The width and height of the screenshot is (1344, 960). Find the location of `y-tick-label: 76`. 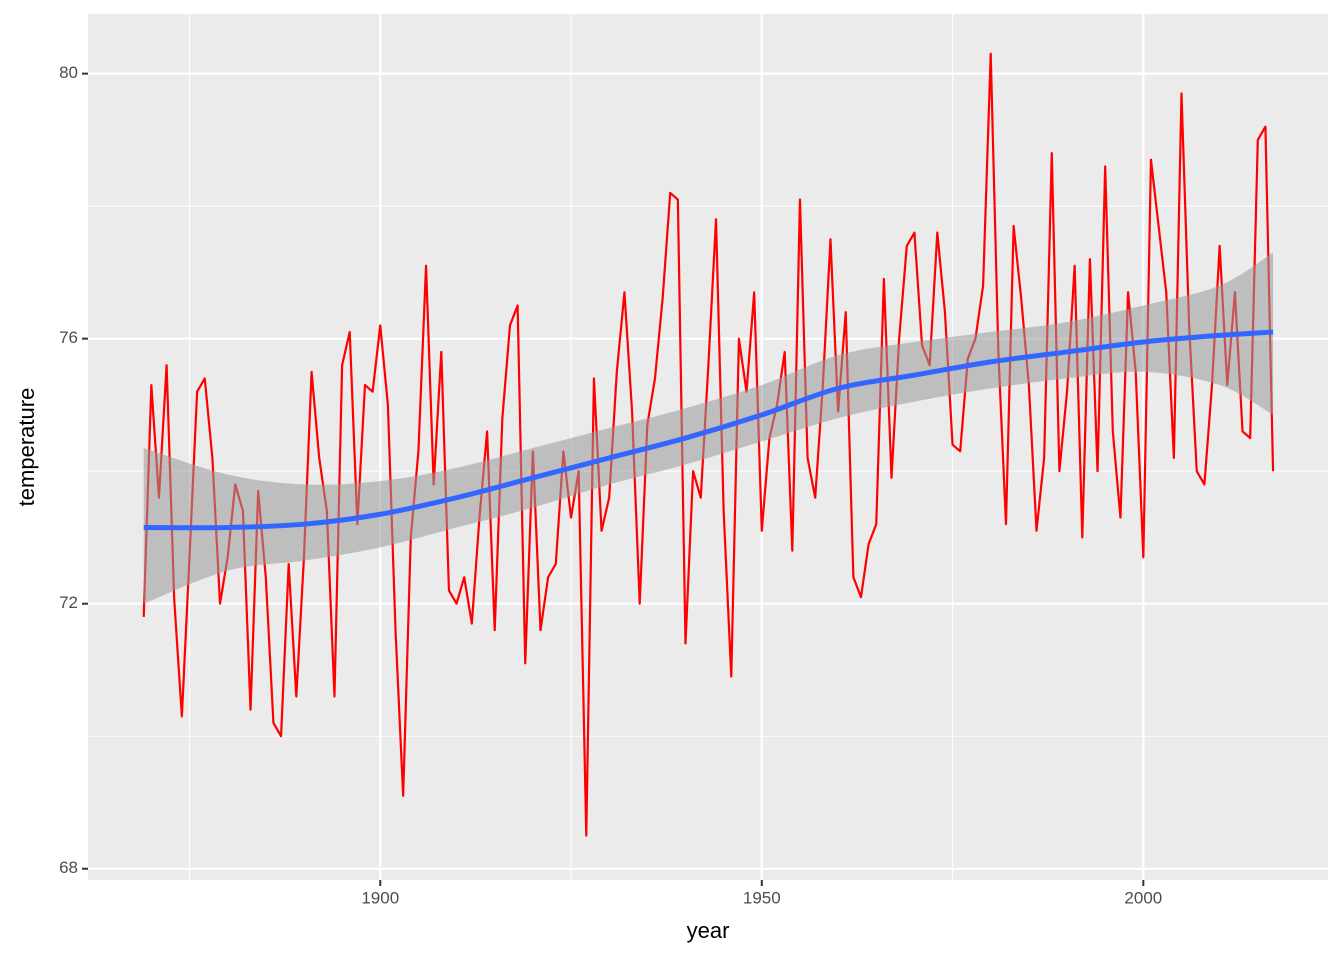

y-tick-label: 76 is located at coordinates (68, 337).